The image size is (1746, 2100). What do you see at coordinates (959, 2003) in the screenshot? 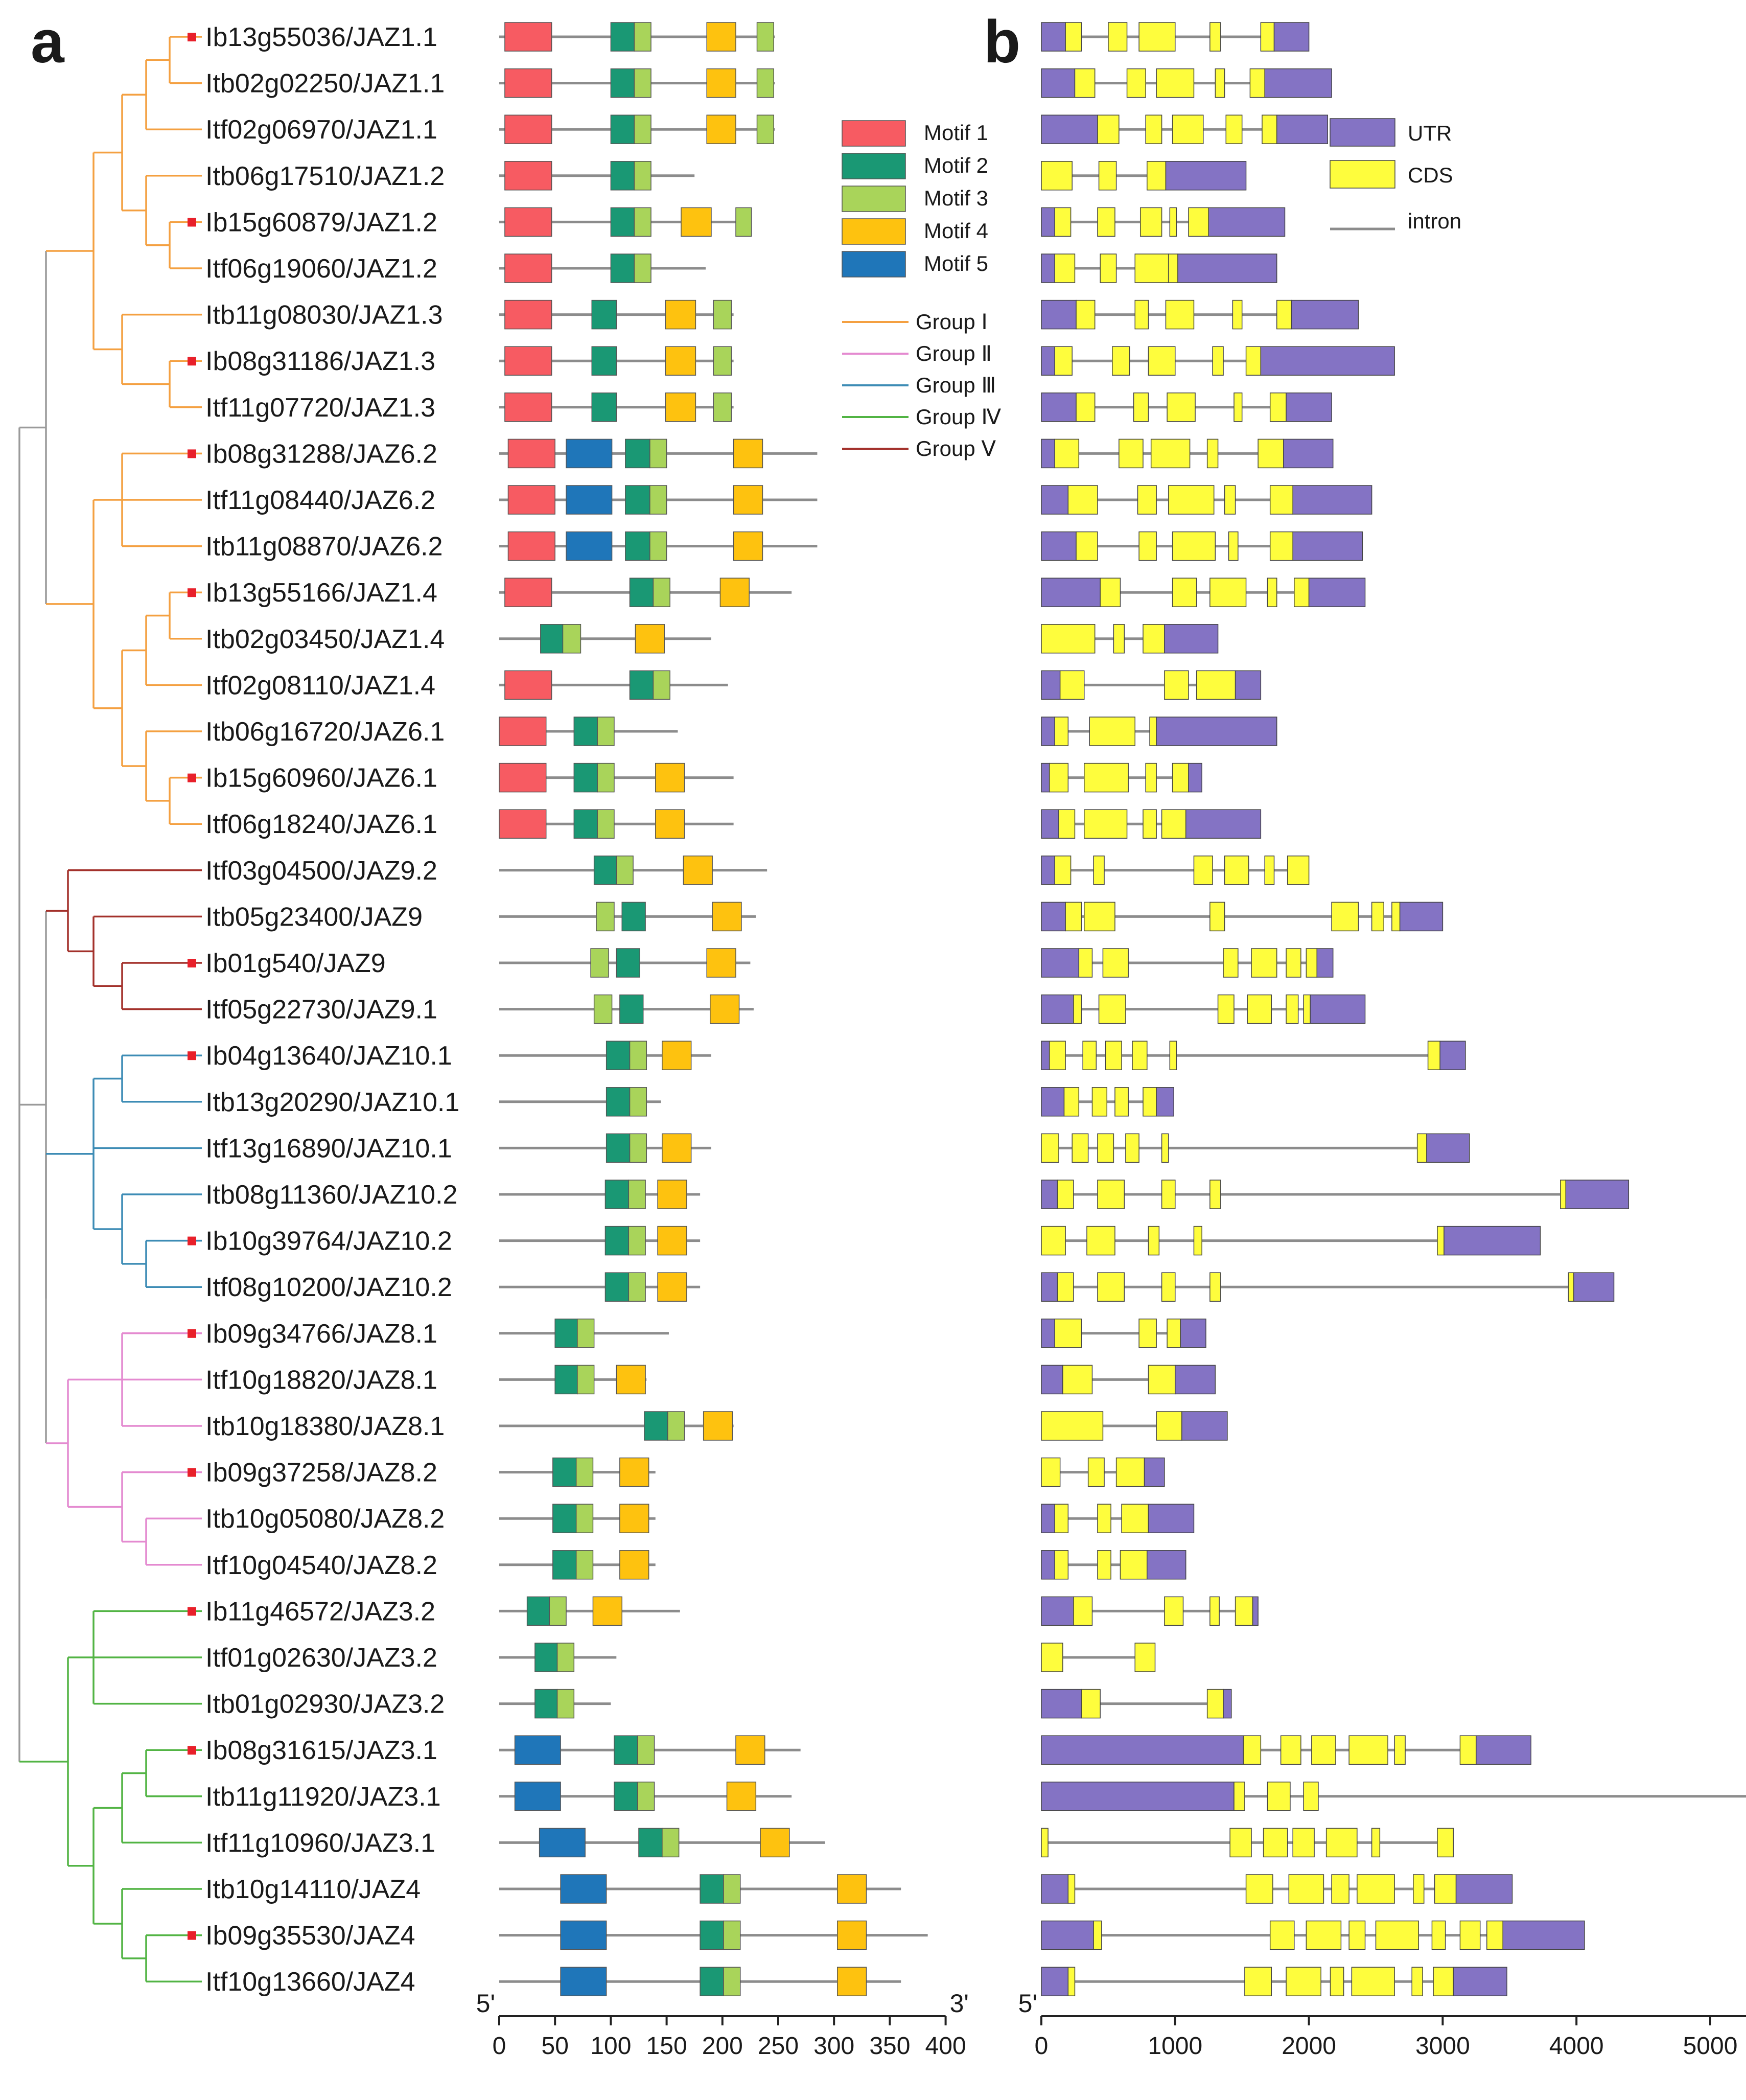
I see `motif-axis-end-label: 3'` at bounding box center [959, 2003].